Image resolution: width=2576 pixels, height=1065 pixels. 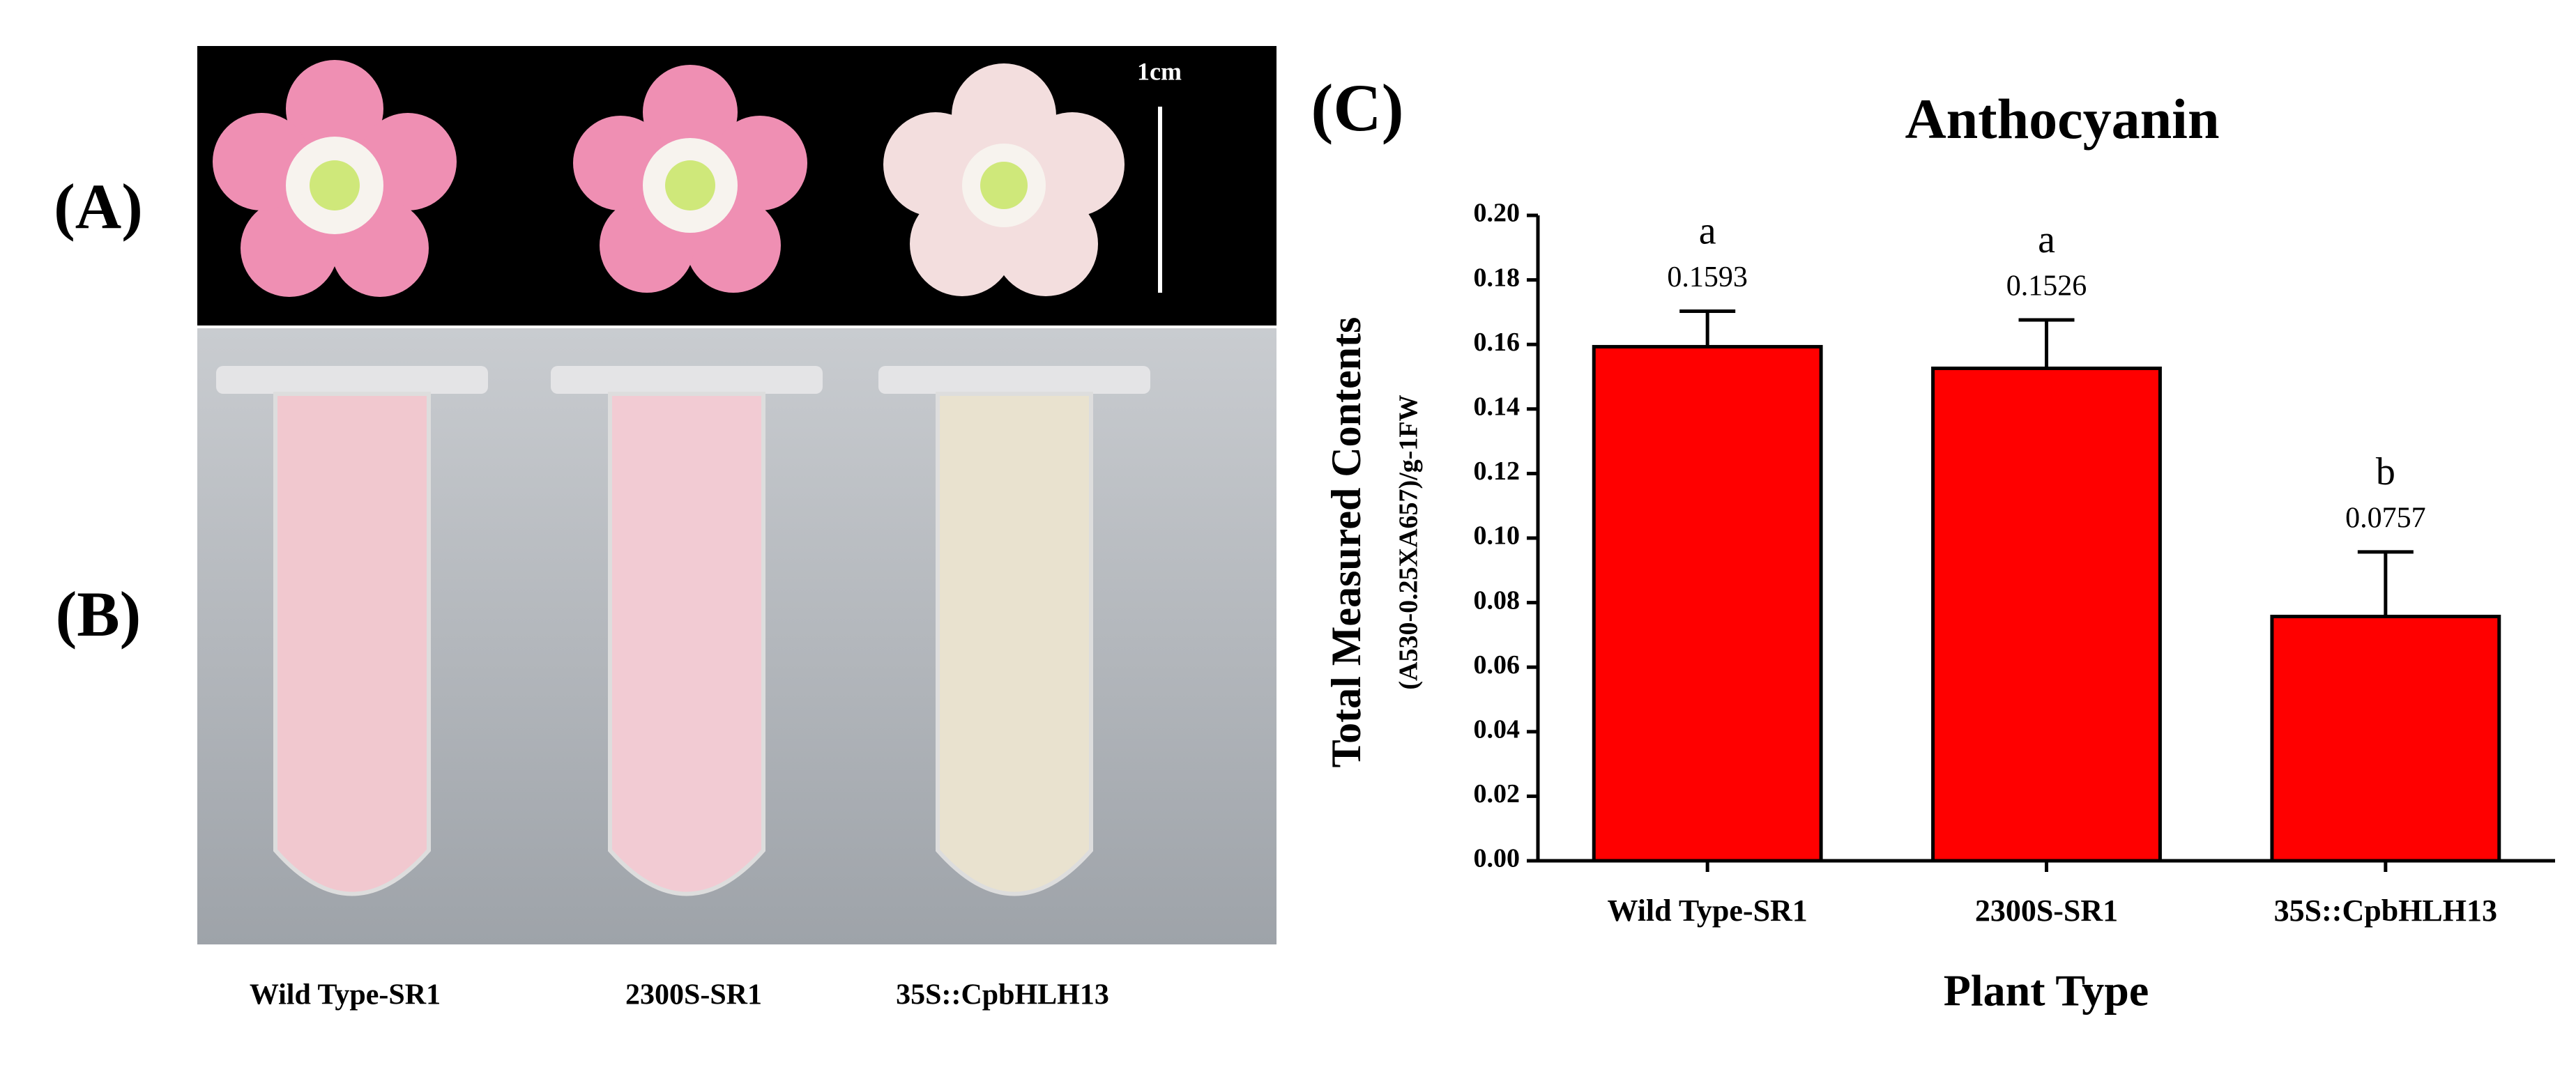 What do you see at coordinates (1357, 108) in the screenshot?
I see `panel-label: (C)` at bounding box center [1357, 108].